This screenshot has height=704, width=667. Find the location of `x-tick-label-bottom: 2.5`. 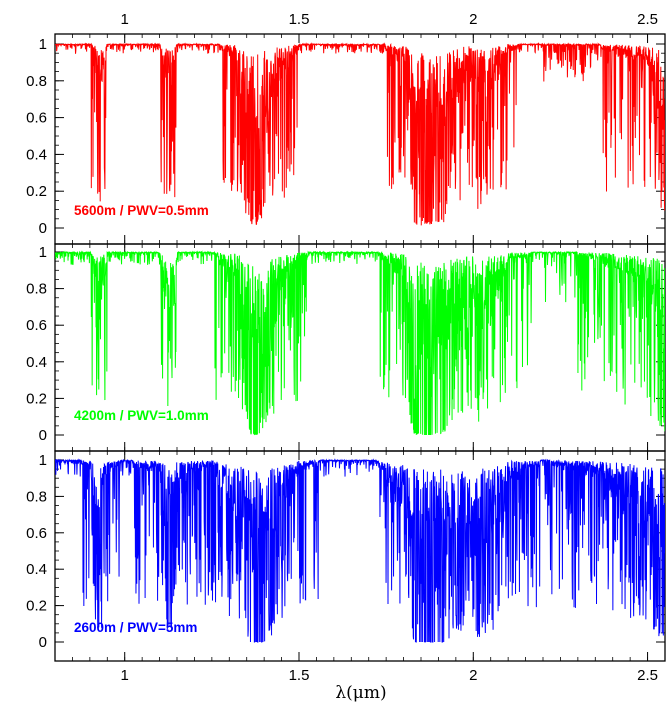

x-tick-label-bottom: 2.5 is located at coordinates (647, 675).